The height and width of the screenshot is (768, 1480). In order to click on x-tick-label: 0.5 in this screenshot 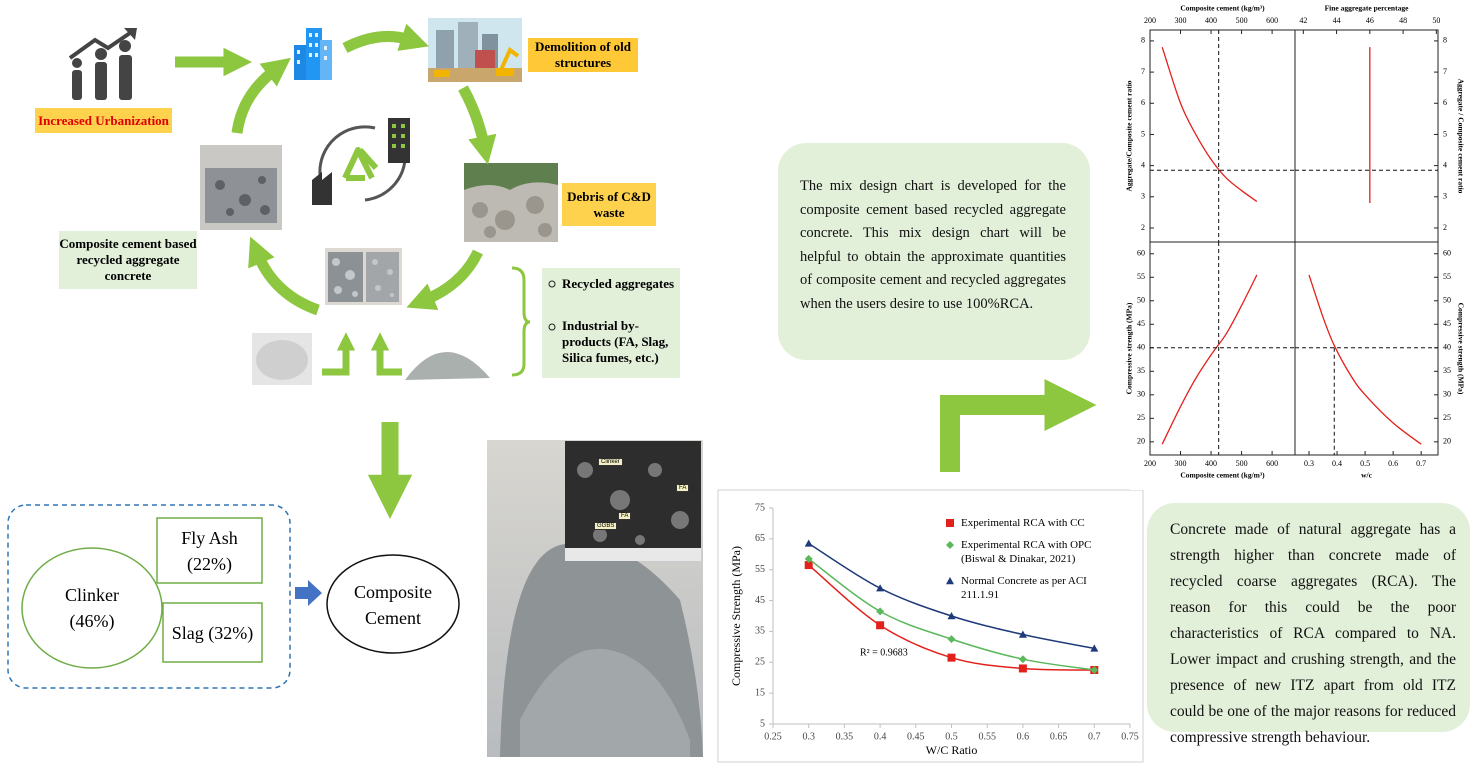, I will do `click(1365, 463)`.